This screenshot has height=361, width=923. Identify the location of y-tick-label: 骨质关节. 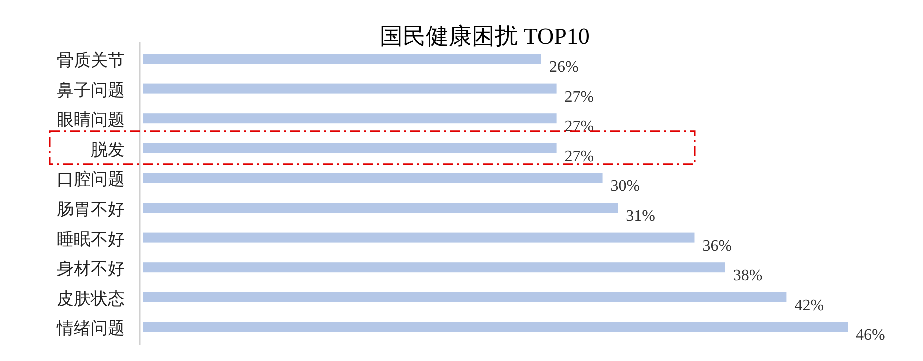
(91, 61).